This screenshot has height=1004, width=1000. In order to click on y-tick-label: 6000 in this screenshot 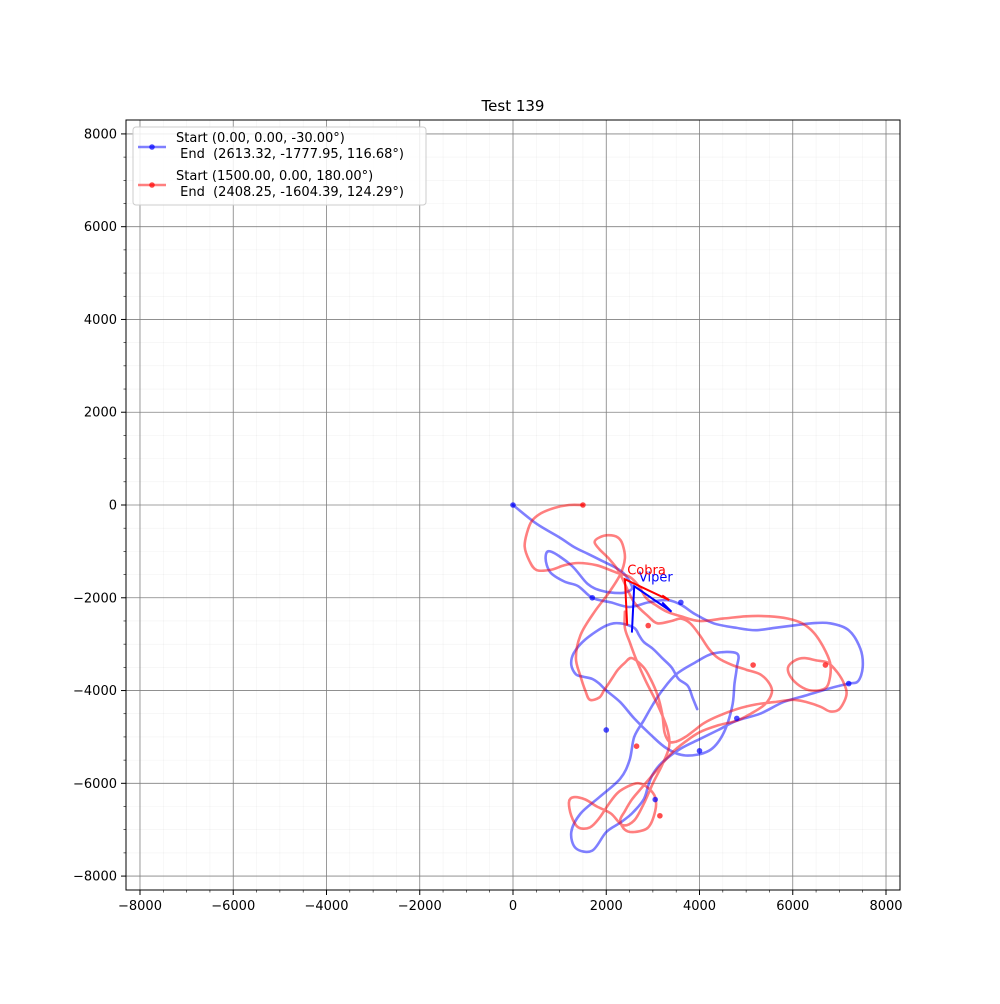, I will do `click(100, 227)`.